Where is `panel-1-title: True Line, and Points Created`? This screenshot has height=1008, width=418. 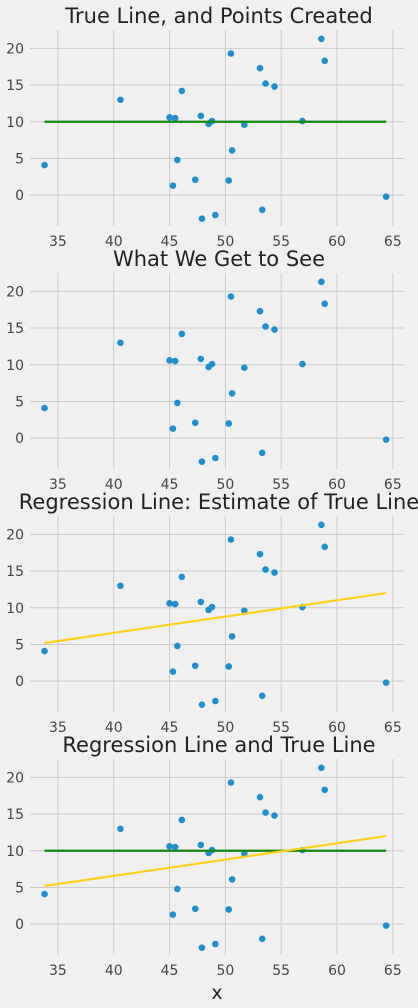 panel-1-title: True Line, and Points Created is located at coordinates (218, 16).